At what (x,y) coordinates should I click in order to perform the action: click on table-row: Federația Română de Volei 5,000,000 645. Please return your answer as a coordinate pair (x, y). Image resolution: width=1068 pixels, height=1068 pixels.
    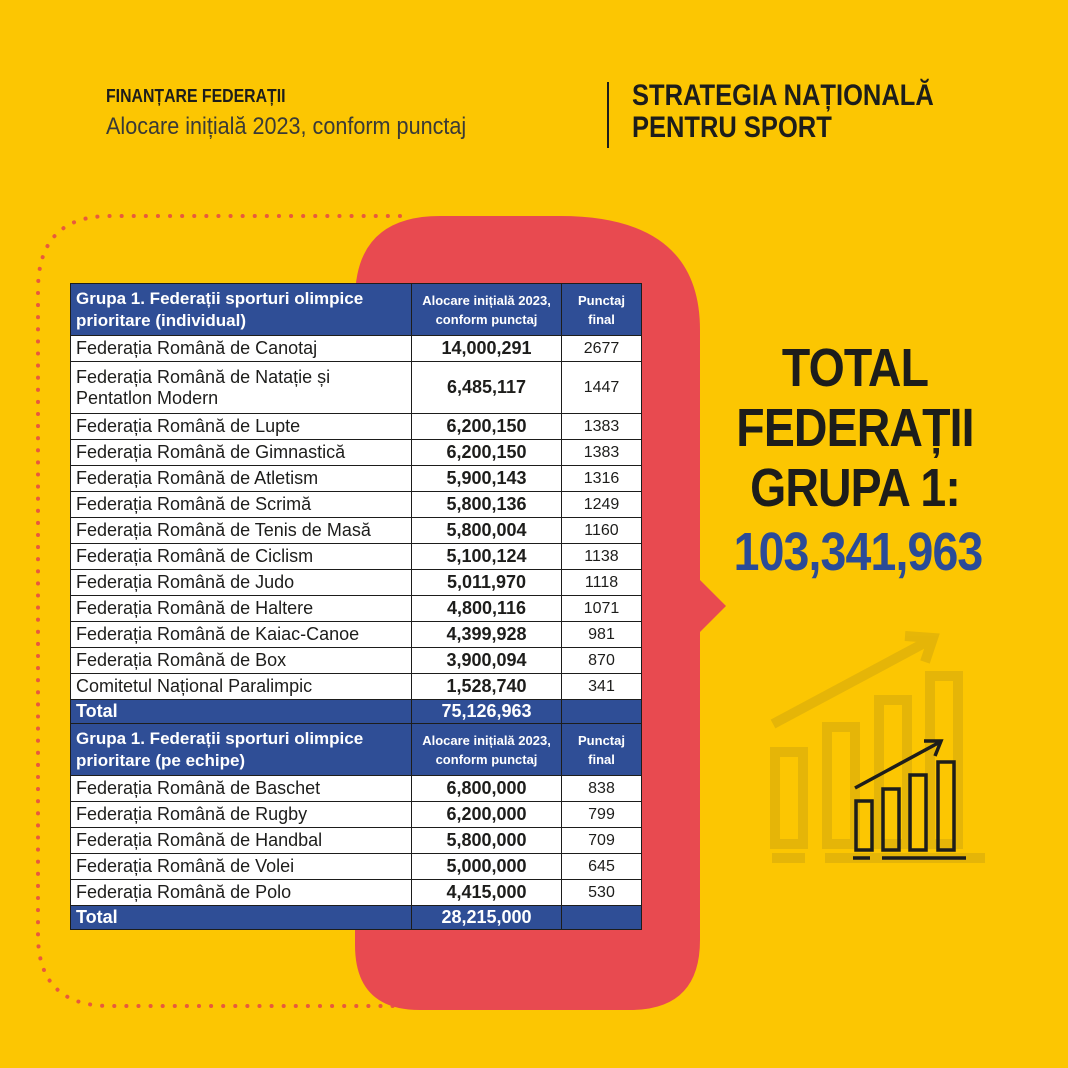
    Looking at the image, I should click on (356, 866).